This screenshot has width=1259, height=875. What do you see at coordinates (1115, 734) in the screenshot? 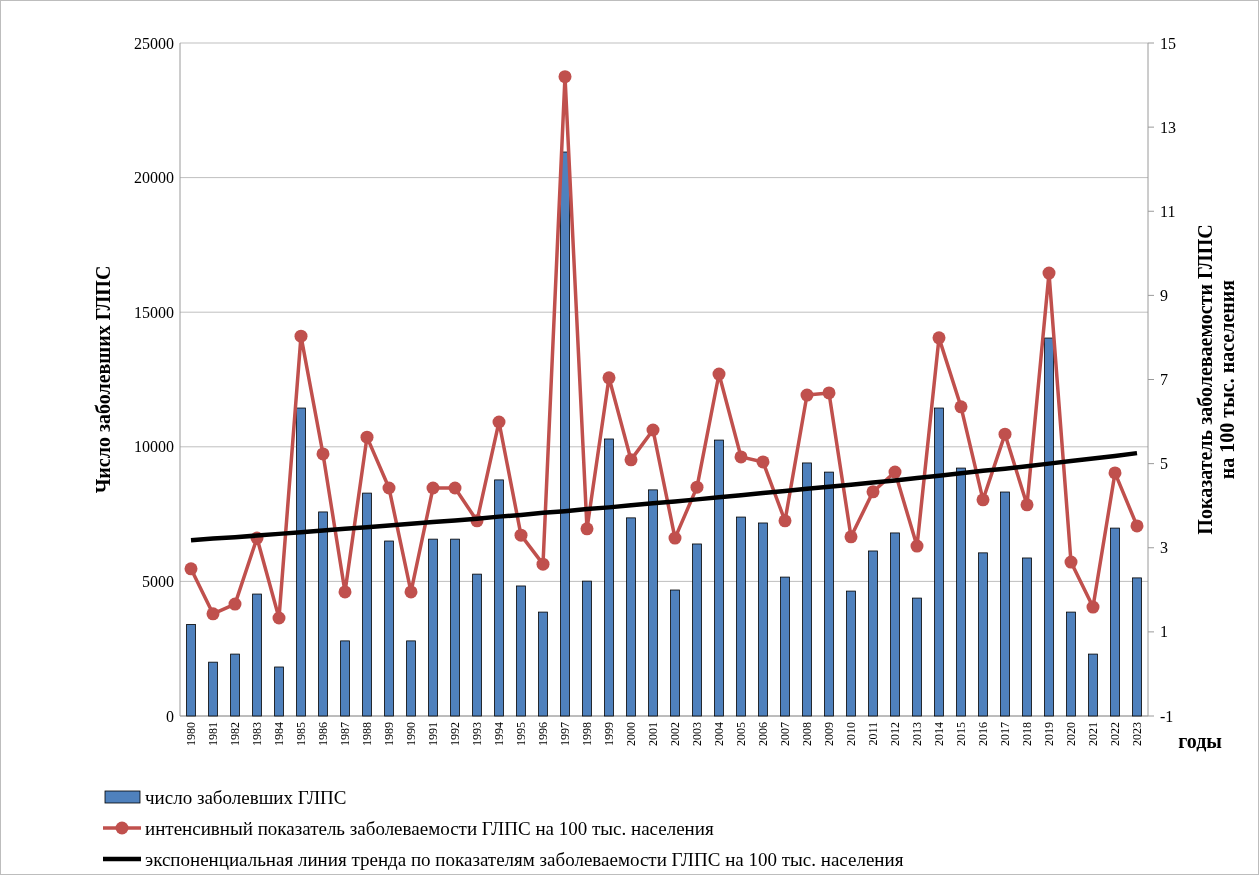
I see `x-tick-label: 2022` at bounding box center [1115, 734].